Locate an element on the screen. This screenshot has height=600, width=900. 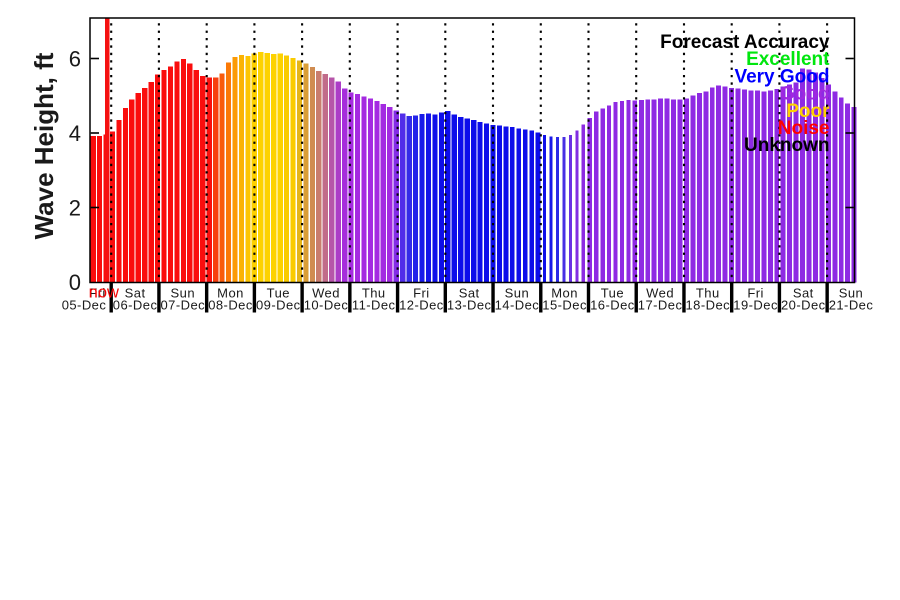
svg-text: Very Good is located at coordinates (781, 76).